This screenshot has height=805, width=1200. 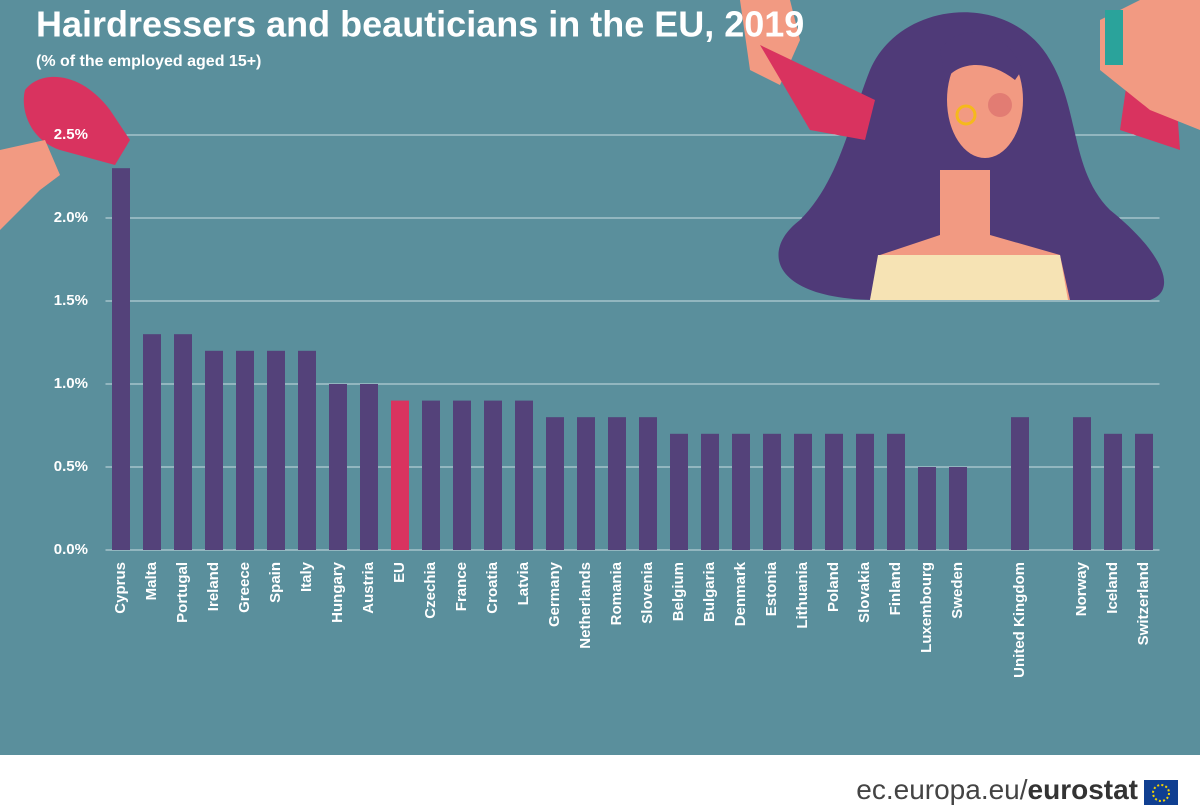 I want to click on x-tick-label: Ireland, so click(x=213, y=586).